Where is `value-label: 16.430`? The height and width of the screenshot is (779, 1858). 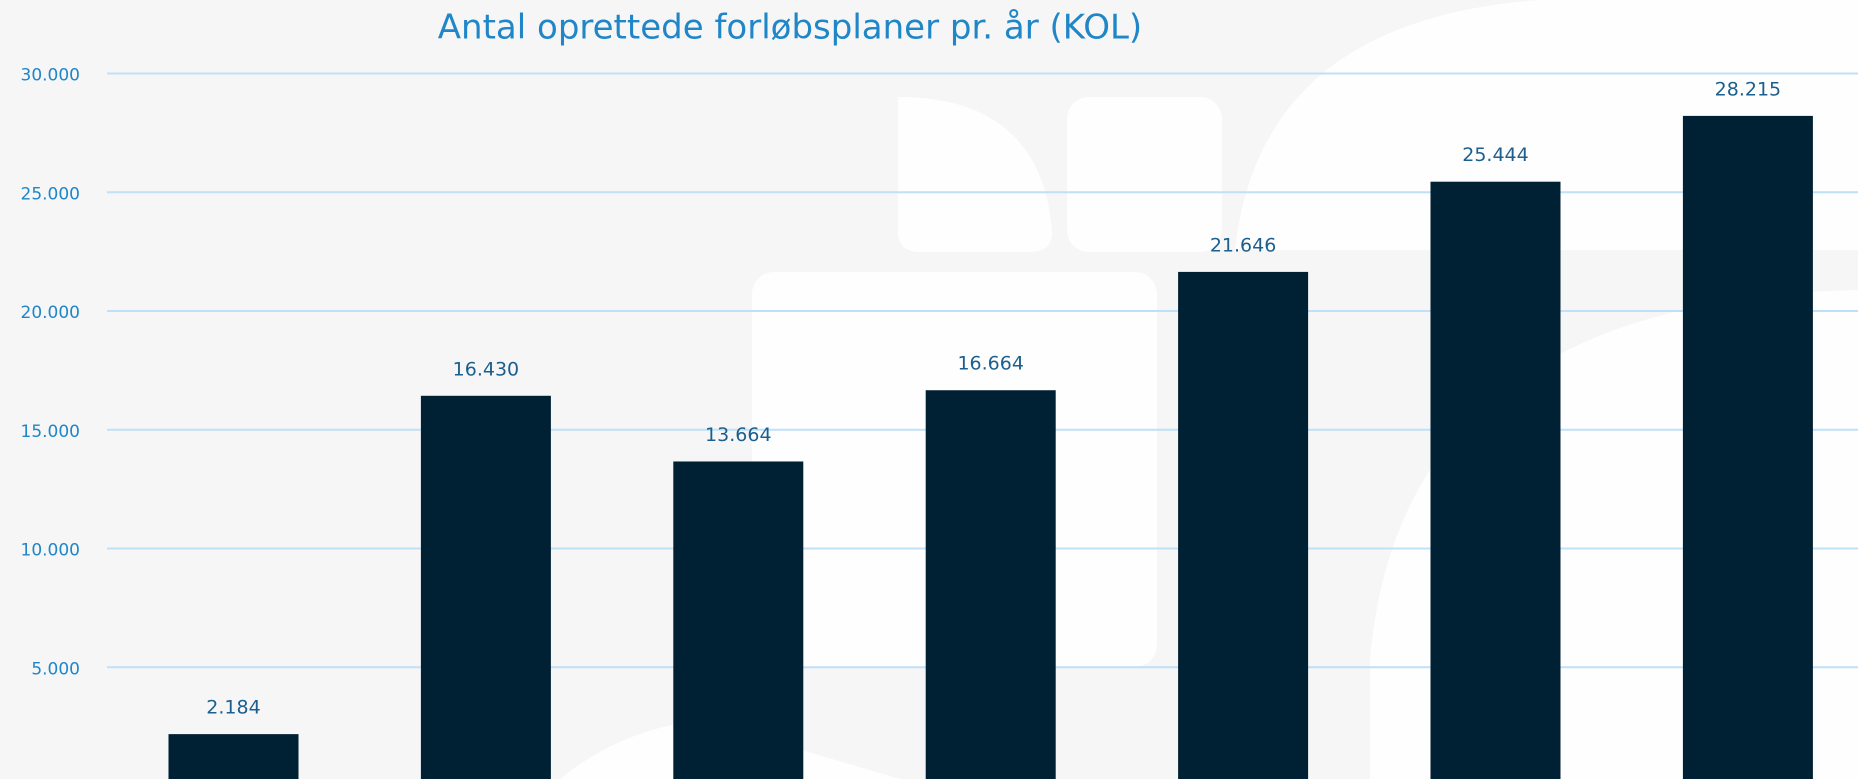
value-label: 16.430 is located at coordinates (486, 369).